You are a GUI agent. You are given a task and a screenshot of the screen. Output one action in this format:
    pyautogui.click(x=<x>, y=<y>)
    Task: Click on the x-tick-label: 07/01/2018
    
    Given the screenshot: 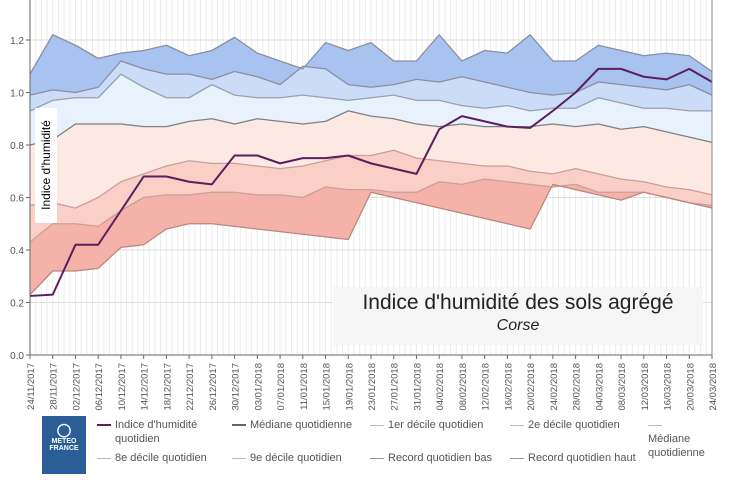 What is the action you would take?
    pyautogui.click(x=281, y=387)
    